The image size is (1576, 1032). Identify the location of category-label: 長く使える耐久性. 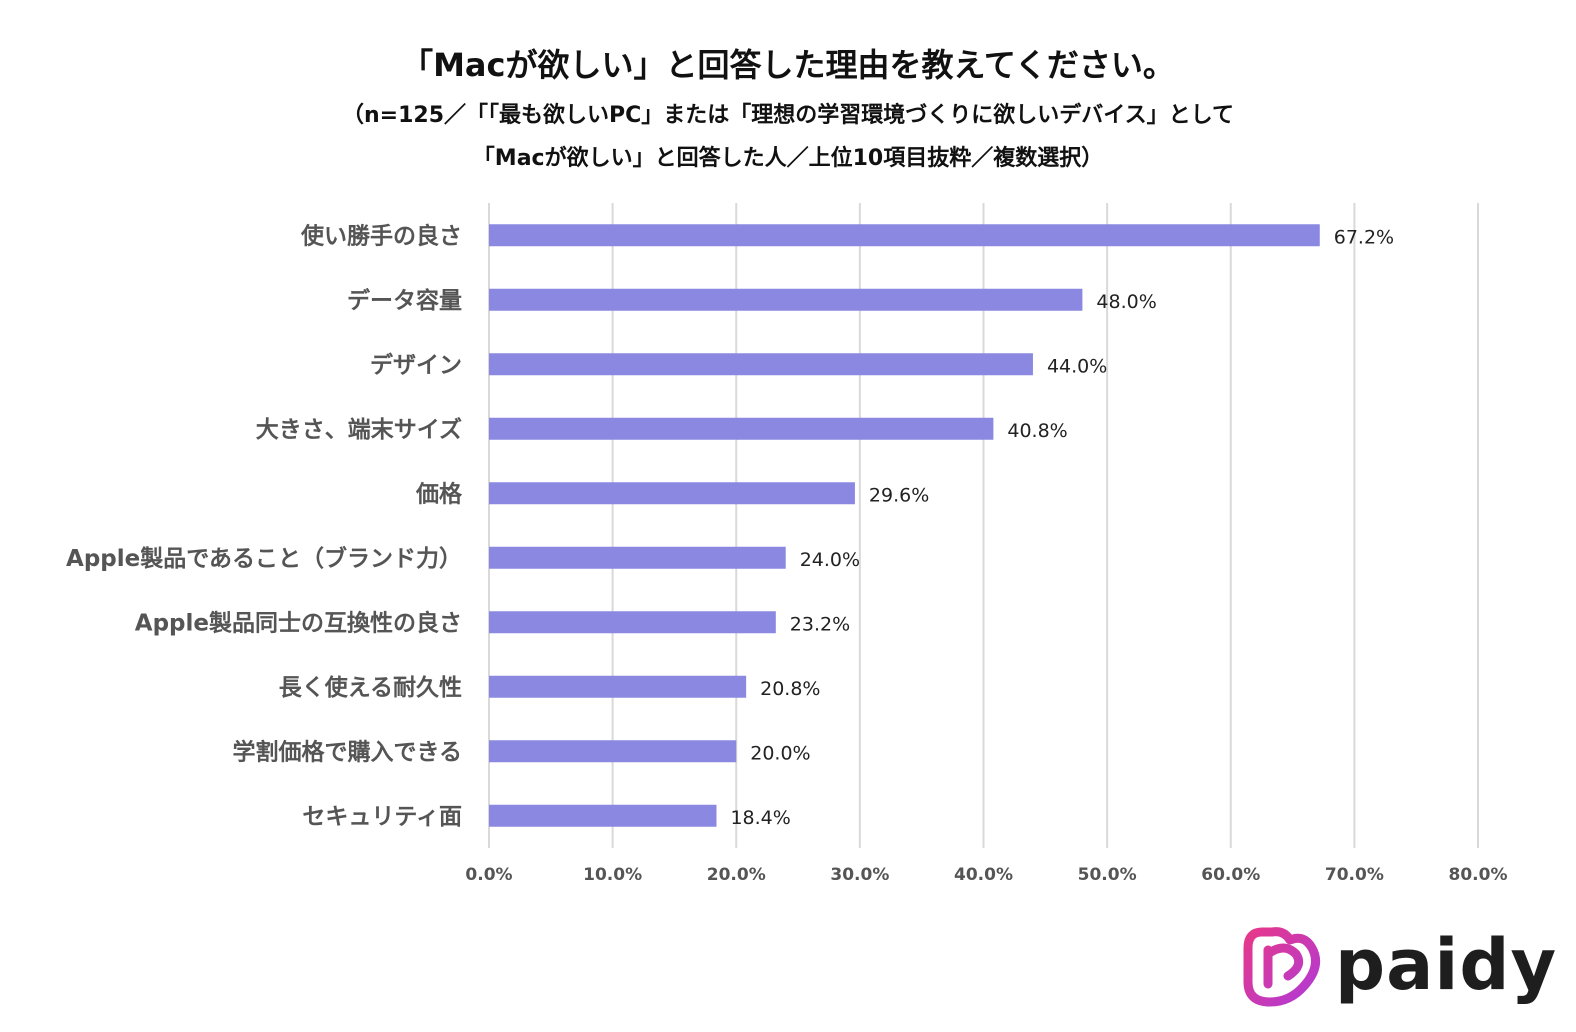
(370, 687).